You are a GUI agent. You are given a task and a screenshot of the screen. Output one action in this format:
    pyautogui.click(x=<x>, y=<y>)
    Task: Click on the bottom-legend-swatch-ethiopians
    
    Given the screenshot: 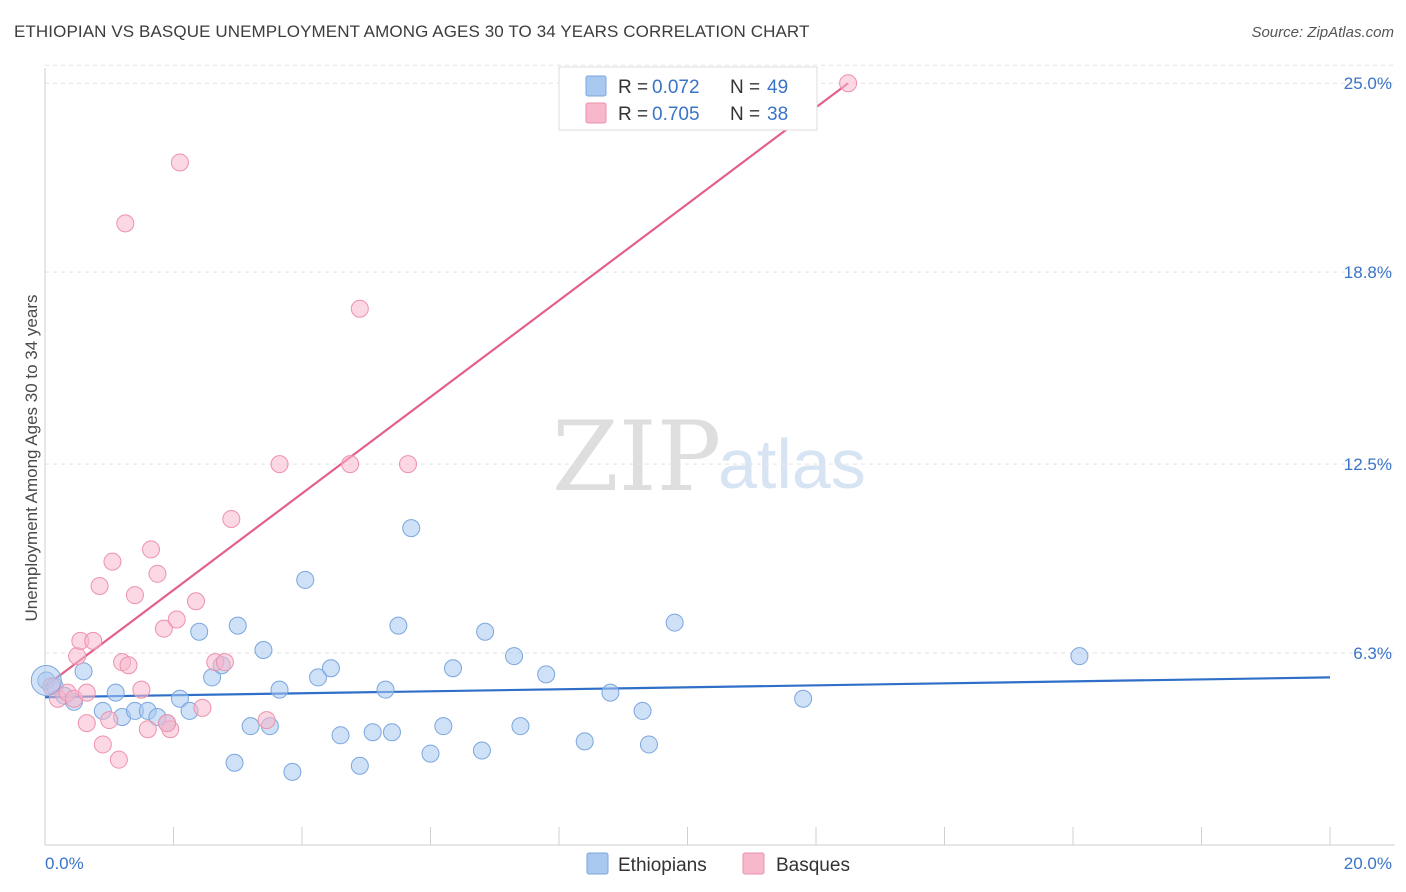 What is the action you would take?
    pyautogui.click(x=597, y=863)
    